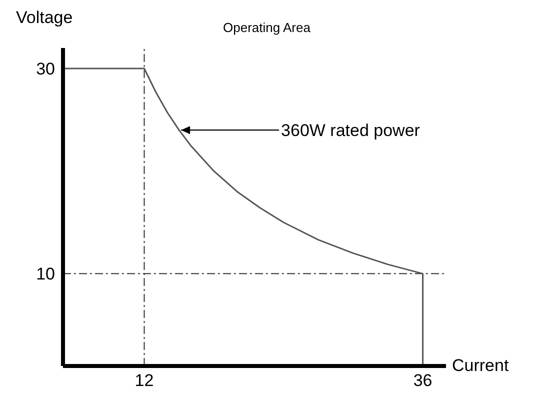  Describe the element at coordinates (350, 130) in the screenshot. I see `annotation: 360W rated power` at that location.